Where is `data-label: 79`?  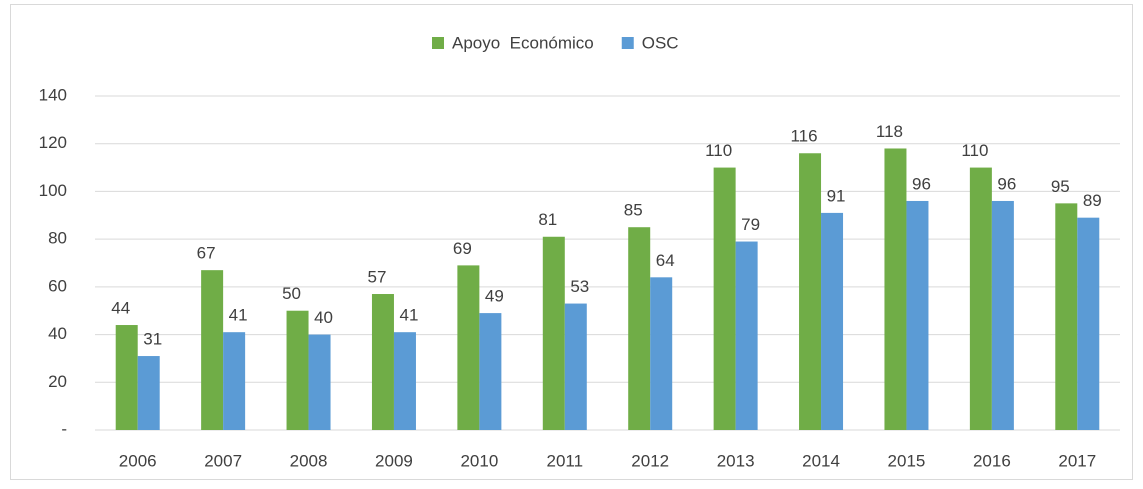
data-label: 79 is located at coordinates (750, 224).